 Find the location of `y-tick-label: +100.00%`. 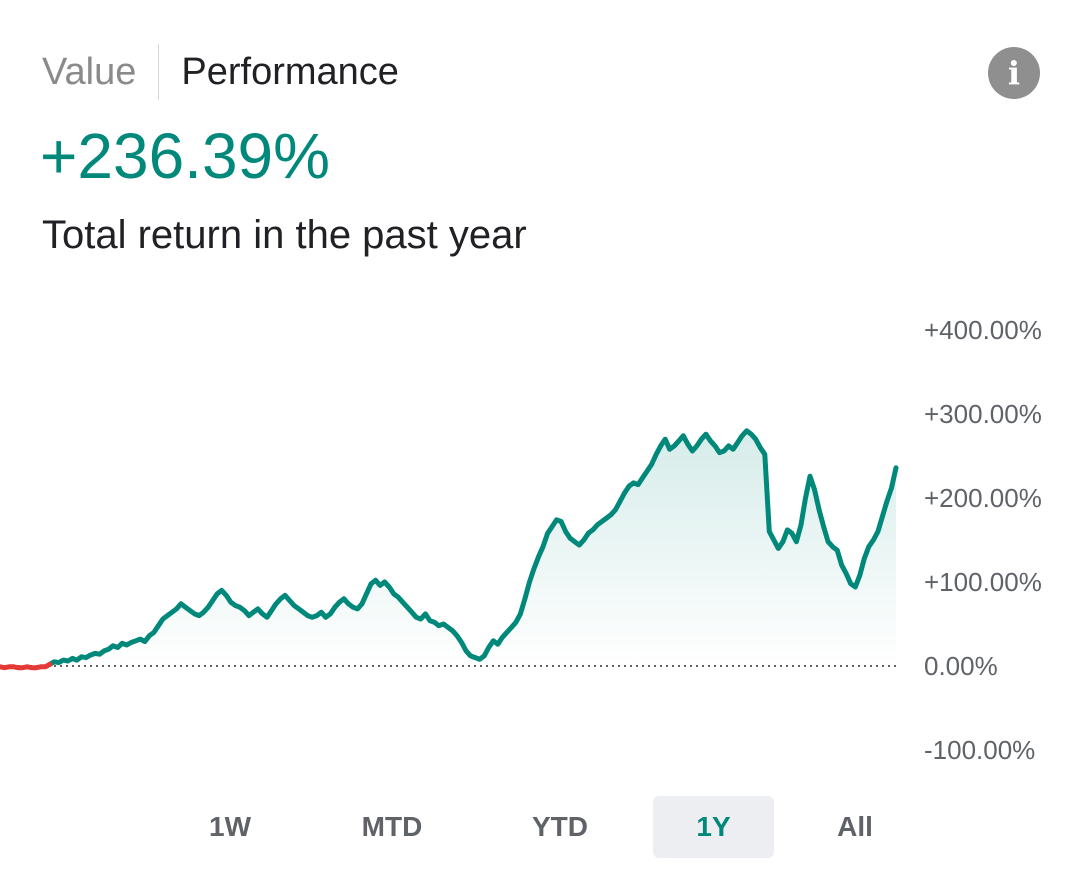

y-tick-label: +100.00% is located at coordinates (983, 582).